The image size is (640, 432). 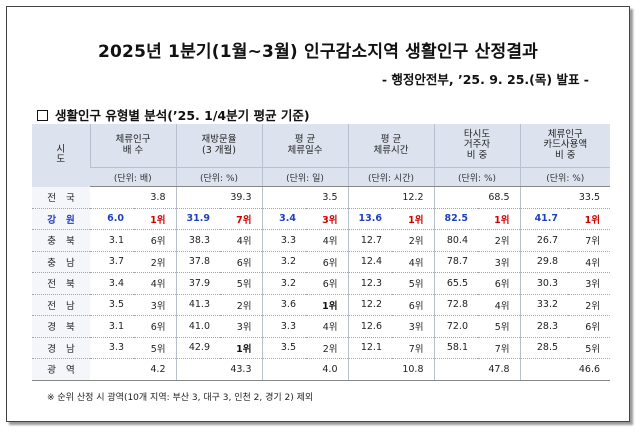 What do you see at coordinates (61, 348) in the screenshot?
I see `region-name: 경남` at bounding box center [61, 348].